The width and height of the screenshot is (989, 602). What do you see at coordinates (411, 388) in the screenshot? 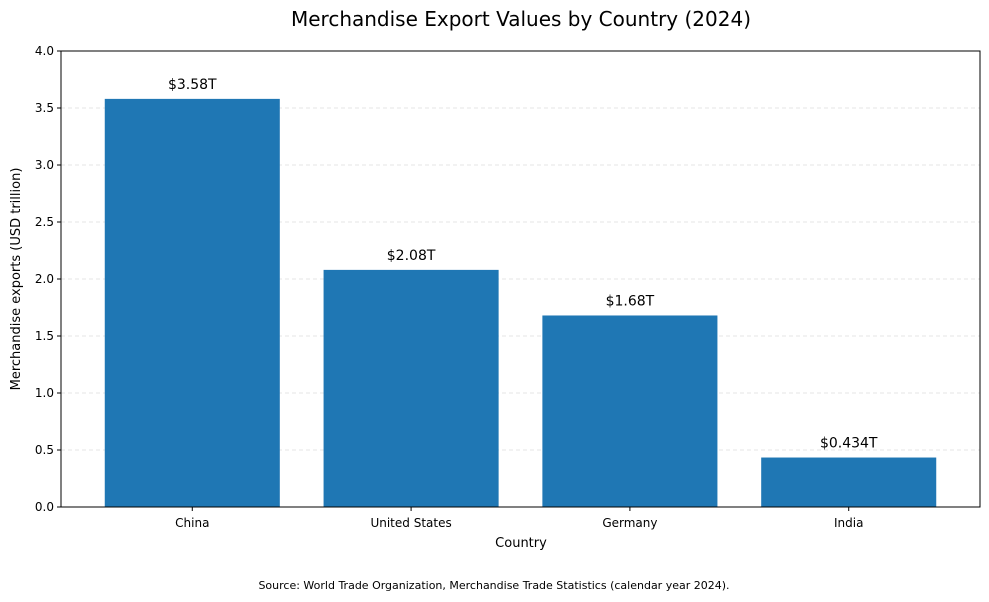
I see `bar-united-states` at bounding box center [411, 388].